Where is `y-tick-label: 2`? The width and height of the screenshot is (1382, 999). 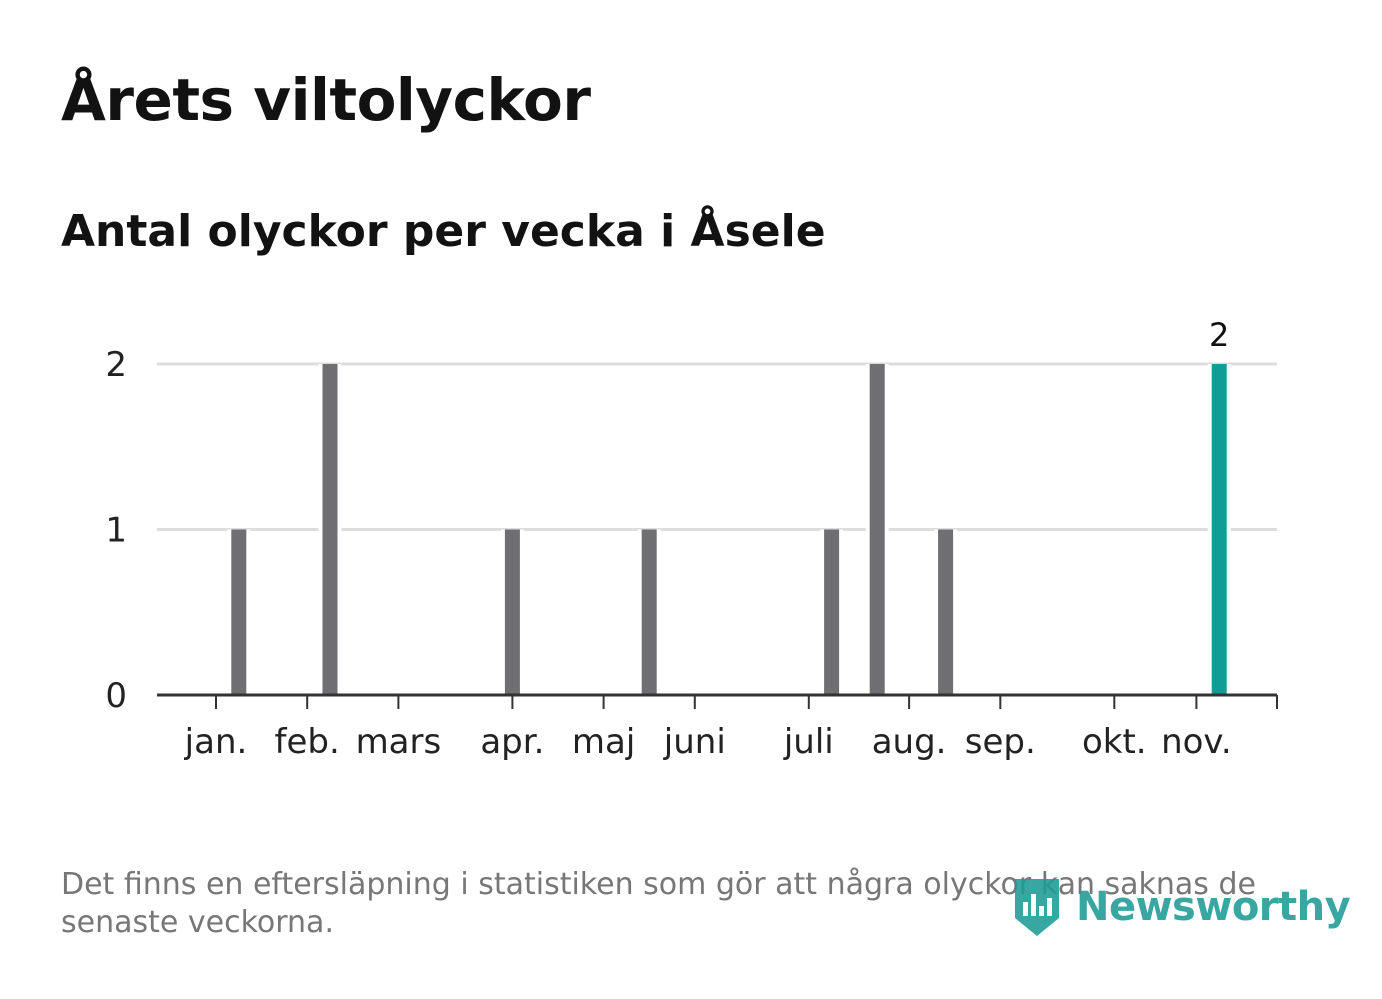
y-tick-label: 2 is located at coordinates (116, 365).